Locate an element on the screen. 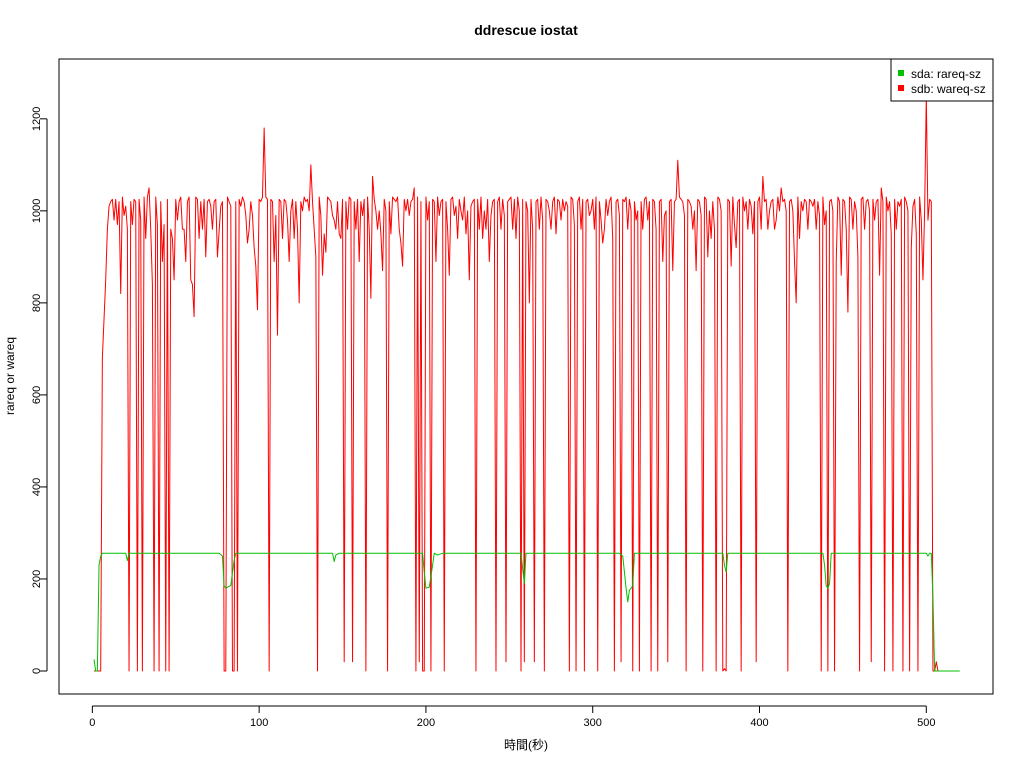 The height and width of the screenshot is (768, 1024). x-tick-label: 200 is located at coordinates (426, 723).